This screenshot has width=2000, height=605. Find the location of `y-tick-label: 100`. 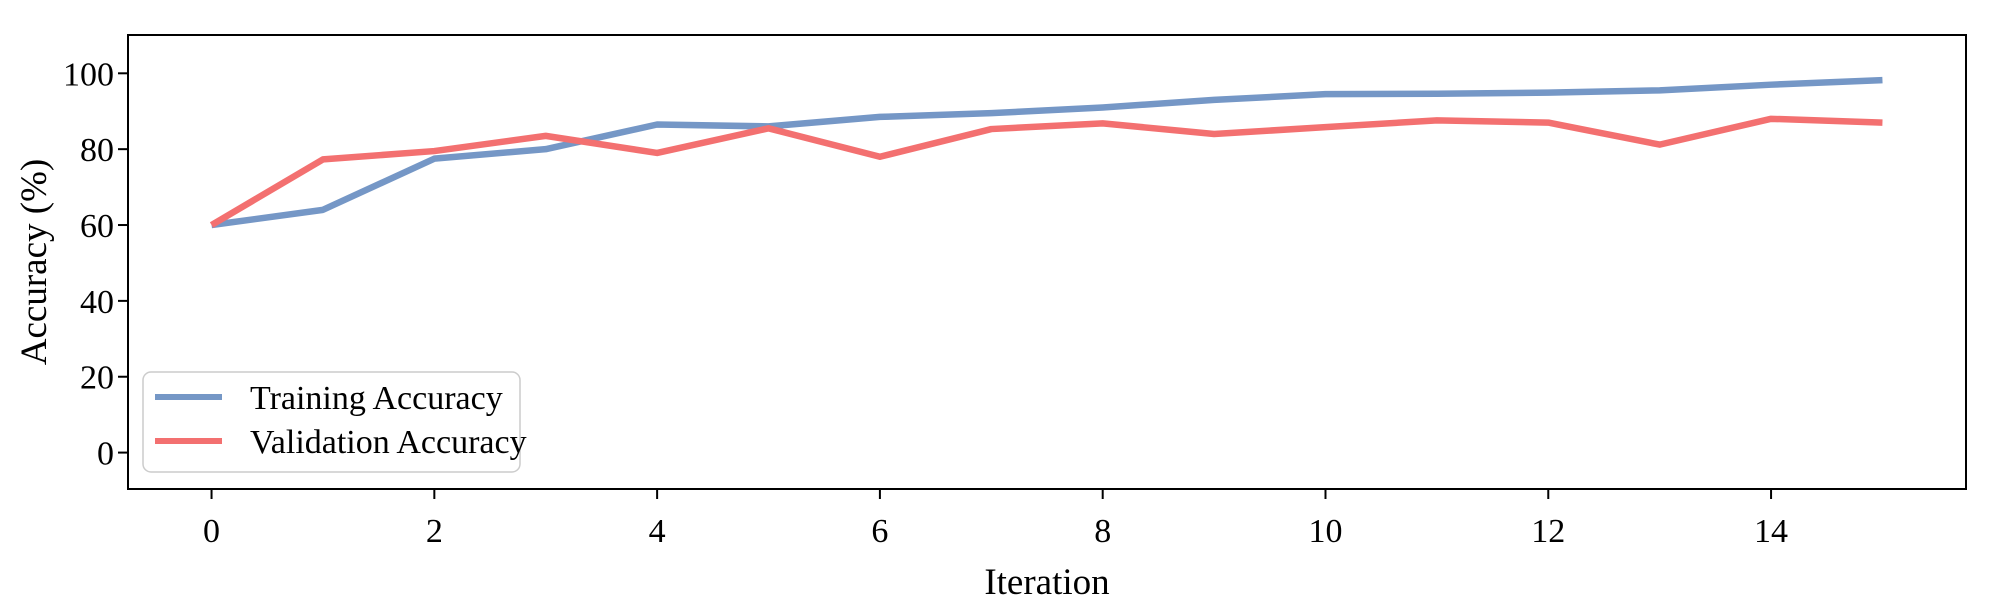

y-tick-label: 100 is located at coordinates (88, 74).